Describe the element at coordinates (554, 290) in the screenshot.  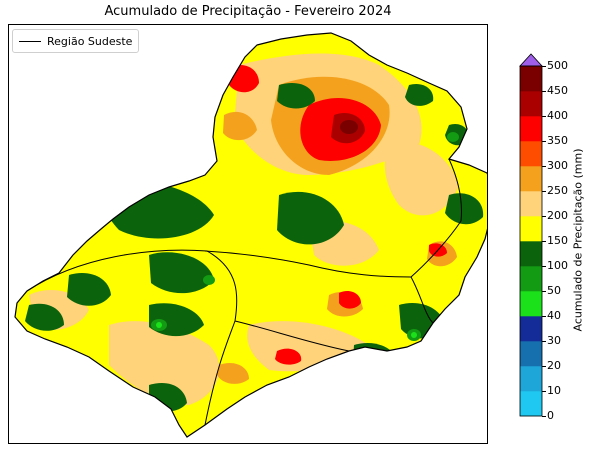
I see `colorbar-tick-label: 50` at that location.